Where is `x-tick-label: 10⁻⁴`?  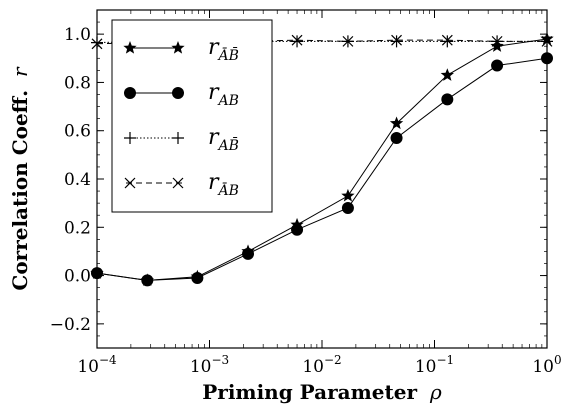 x-tick-label: 10⁻⁴ is located at coordinates (97, 365).